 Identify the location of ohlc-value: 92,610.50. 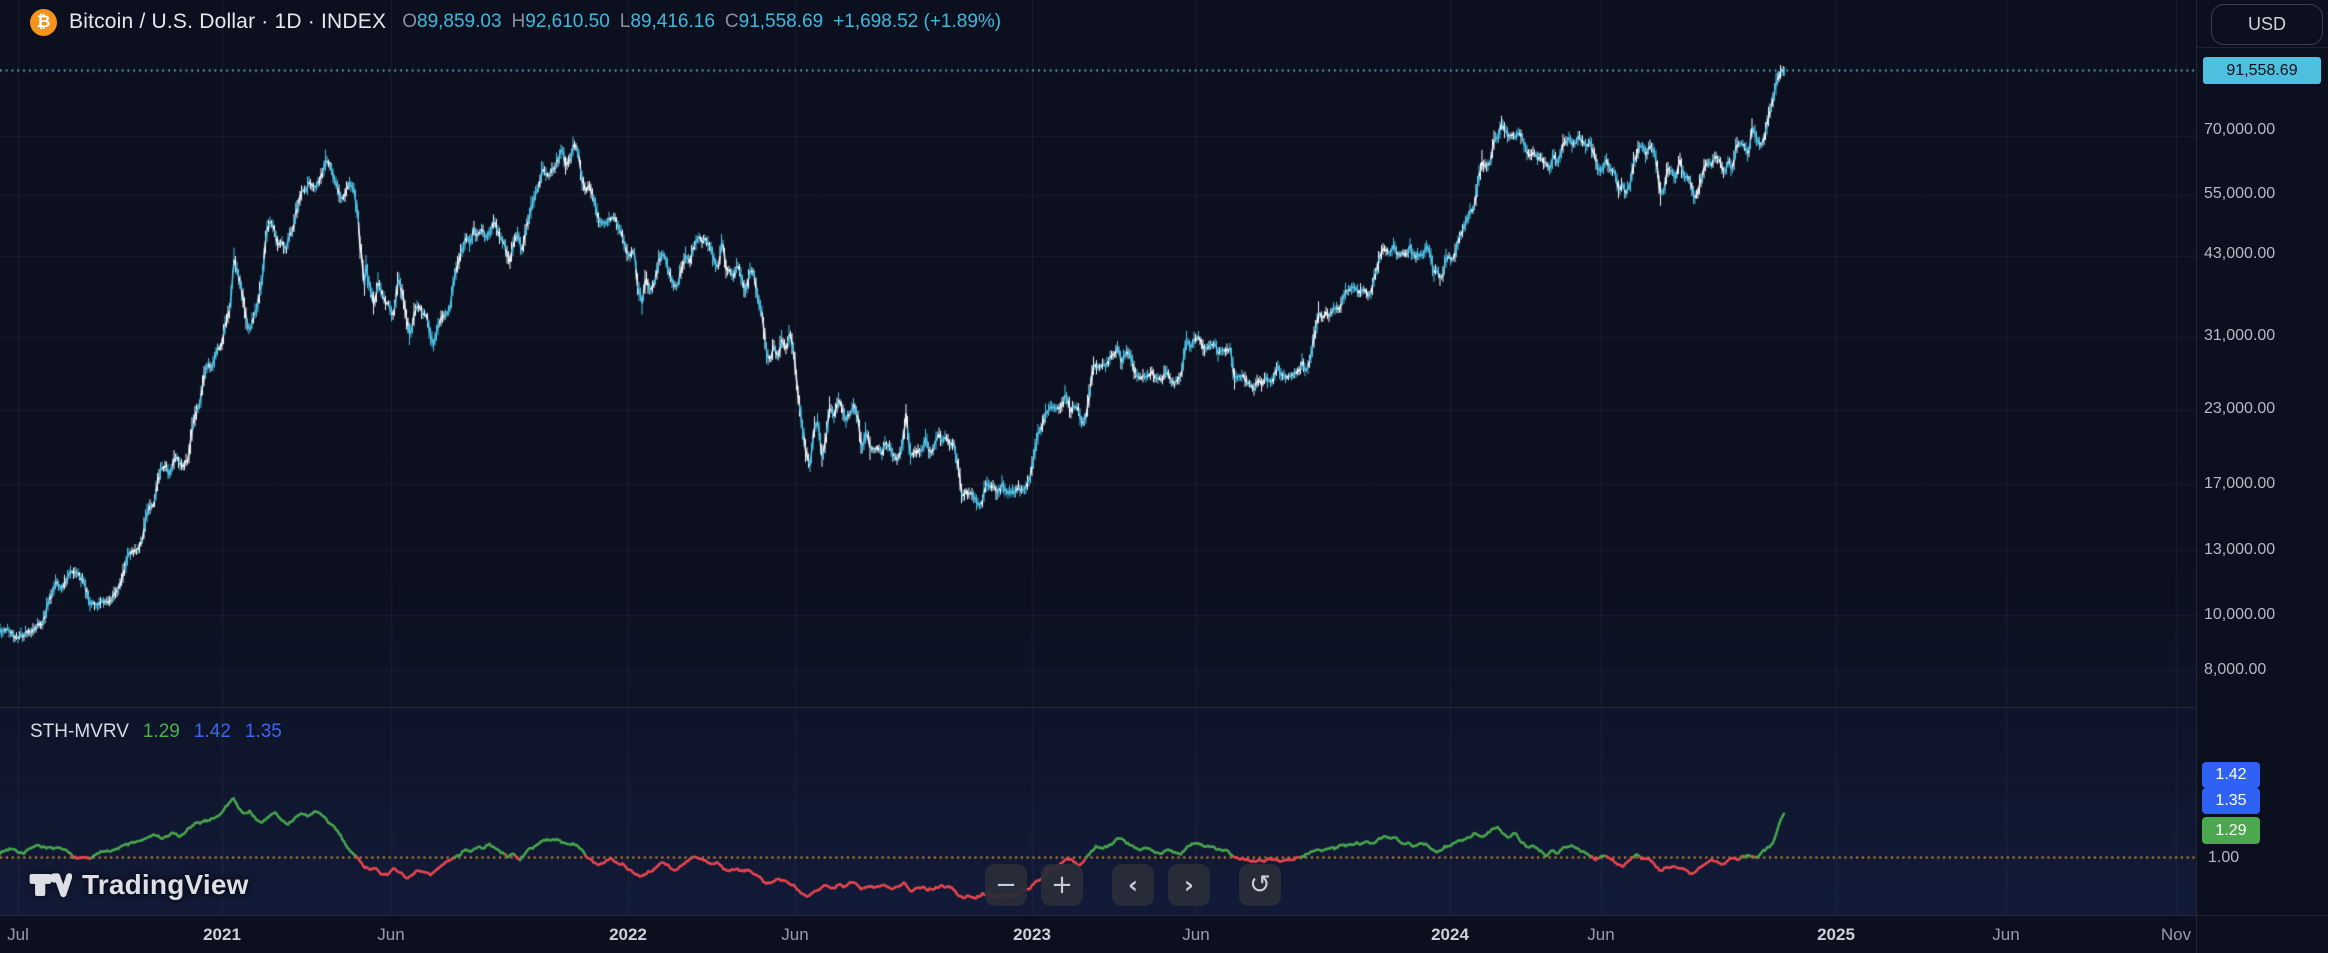
(567, 21).